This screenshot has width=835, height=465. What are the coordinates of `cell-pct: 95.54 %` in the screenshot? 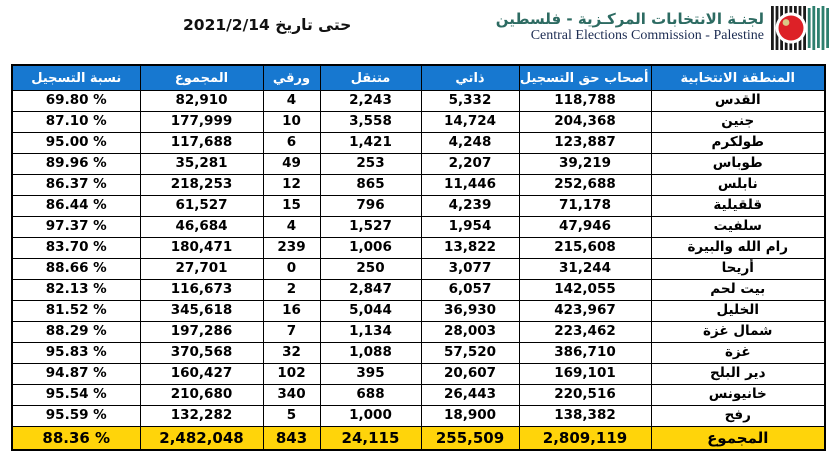 It's located at (76, 395).